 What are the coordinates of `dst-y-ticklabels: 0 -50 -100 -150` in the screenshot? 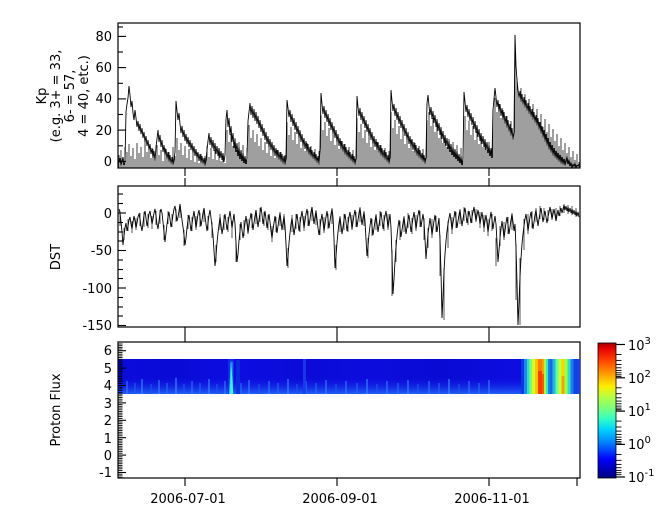 It's located at (97, 270).